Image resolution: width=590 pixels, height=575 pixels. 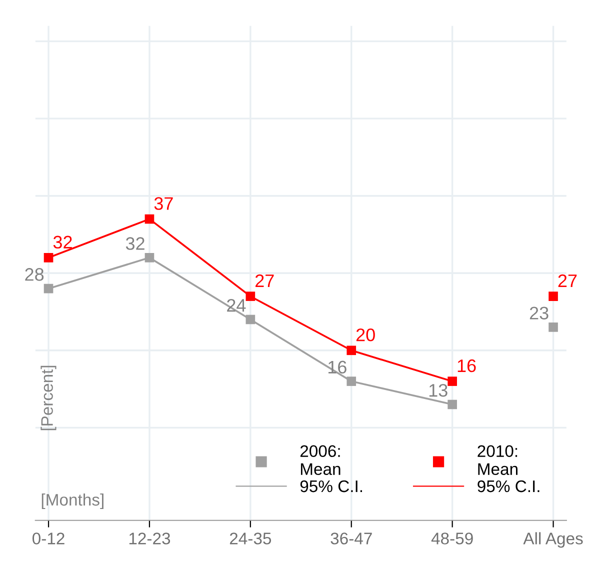 What do you see at coordinates (163, 203) in the screenshot?
I see `data-label: 37` at bounding box center [163, 203].